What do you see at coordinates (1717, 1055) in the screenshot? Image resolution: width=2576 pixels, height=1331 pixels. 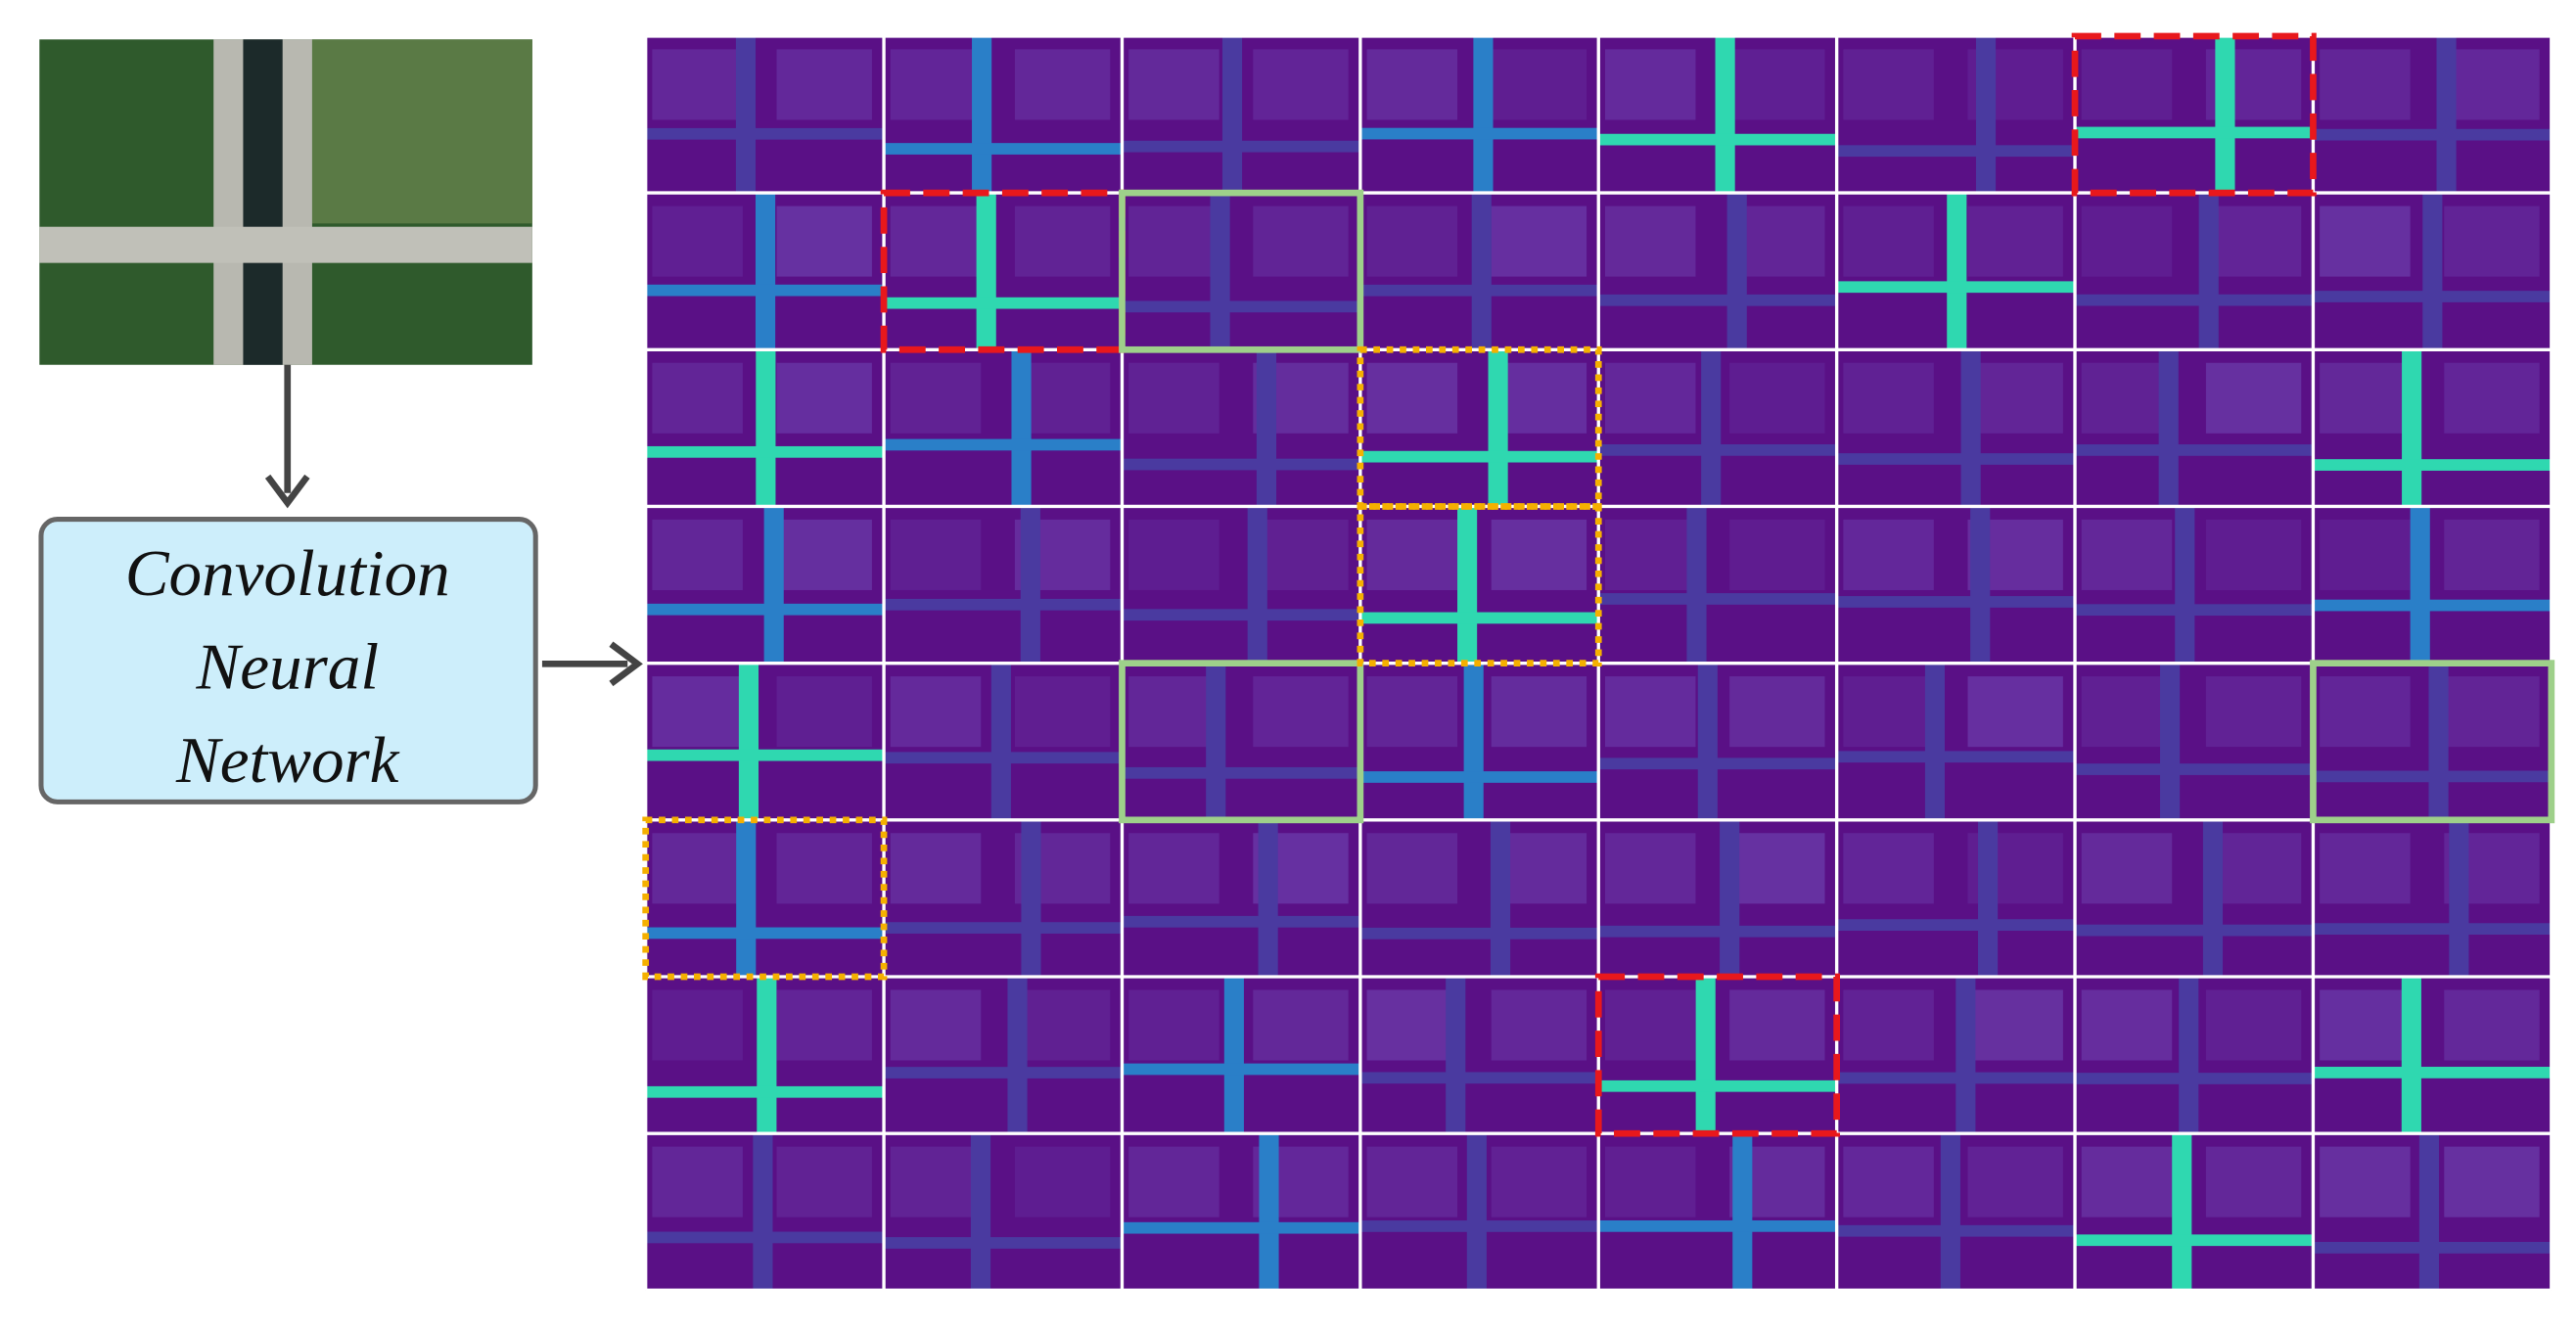 I see `red-highlight` at bounding box center [1717, 1055].